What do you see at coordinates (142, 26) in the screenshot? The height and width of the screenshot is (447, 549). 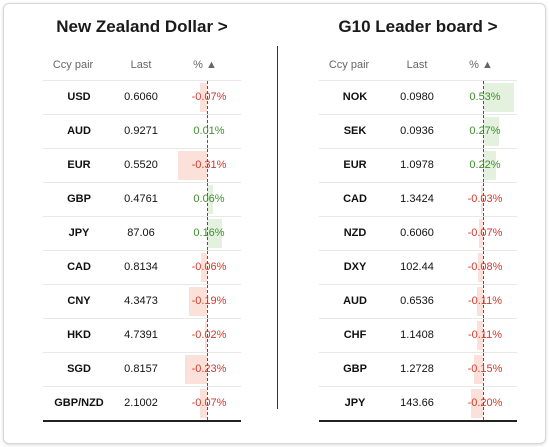 I see `nzd-panel-title-link: New Zealand Dollar >` at bounding box center [142, 26].